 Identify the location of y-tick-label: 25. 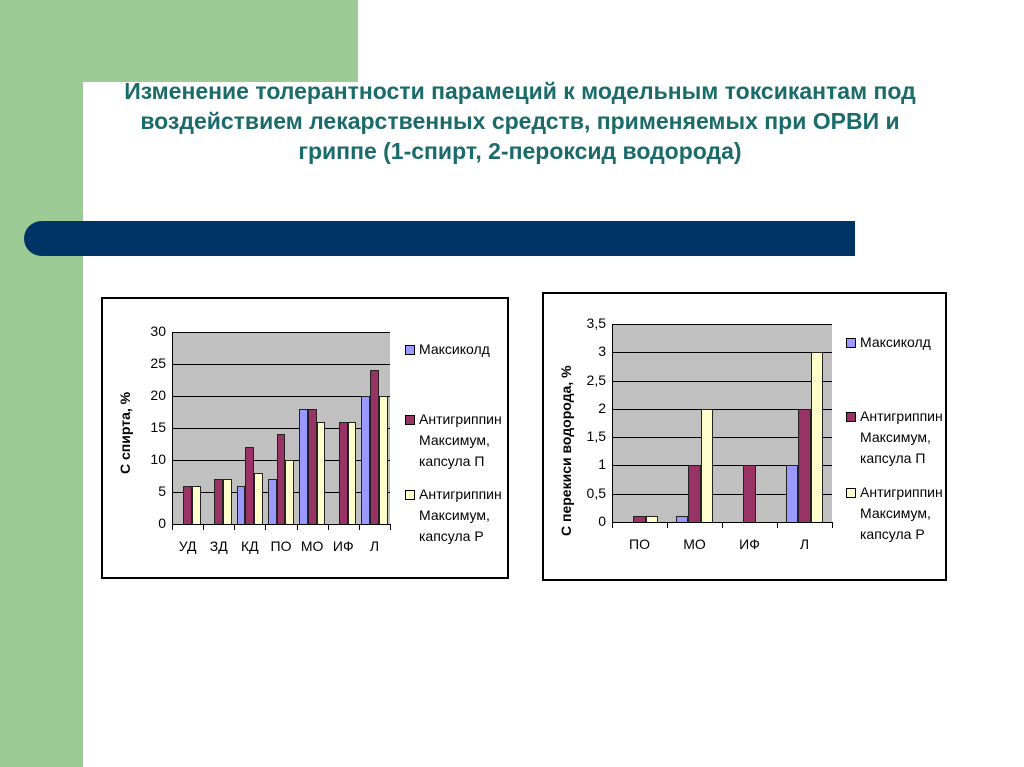
(158, 363).